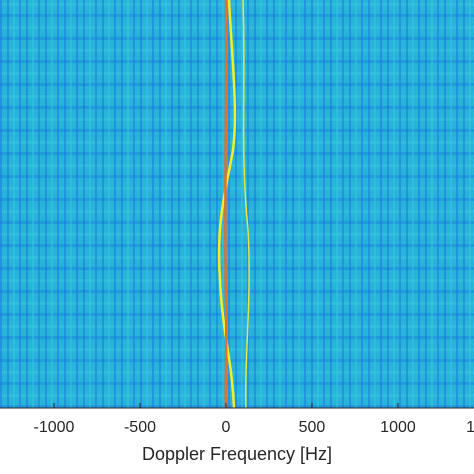  What do you see at coordinates (312, 427) in the screenshot?
I see `x-tick-label: 500` at bounding box center [312, 427].